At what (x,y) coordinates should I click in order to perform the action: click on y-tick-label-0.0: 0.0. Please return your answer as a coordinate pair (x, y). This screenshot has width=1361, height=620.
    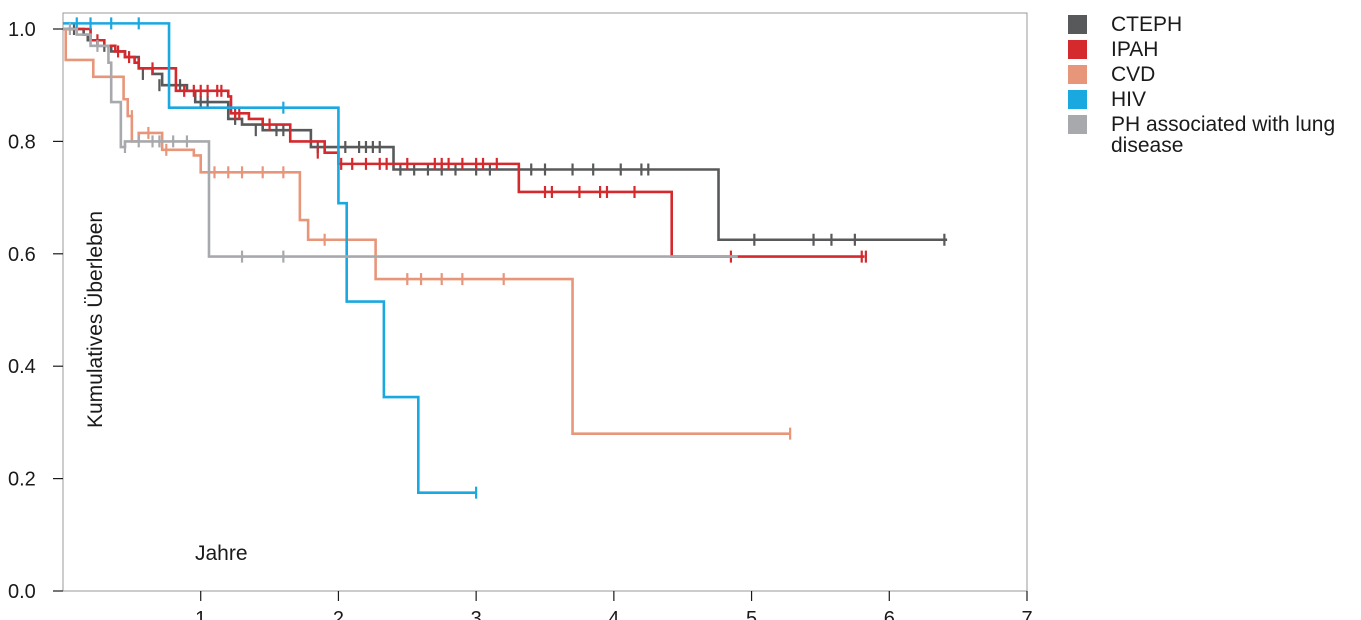
    Looking at the image, I should click on (22, 592).